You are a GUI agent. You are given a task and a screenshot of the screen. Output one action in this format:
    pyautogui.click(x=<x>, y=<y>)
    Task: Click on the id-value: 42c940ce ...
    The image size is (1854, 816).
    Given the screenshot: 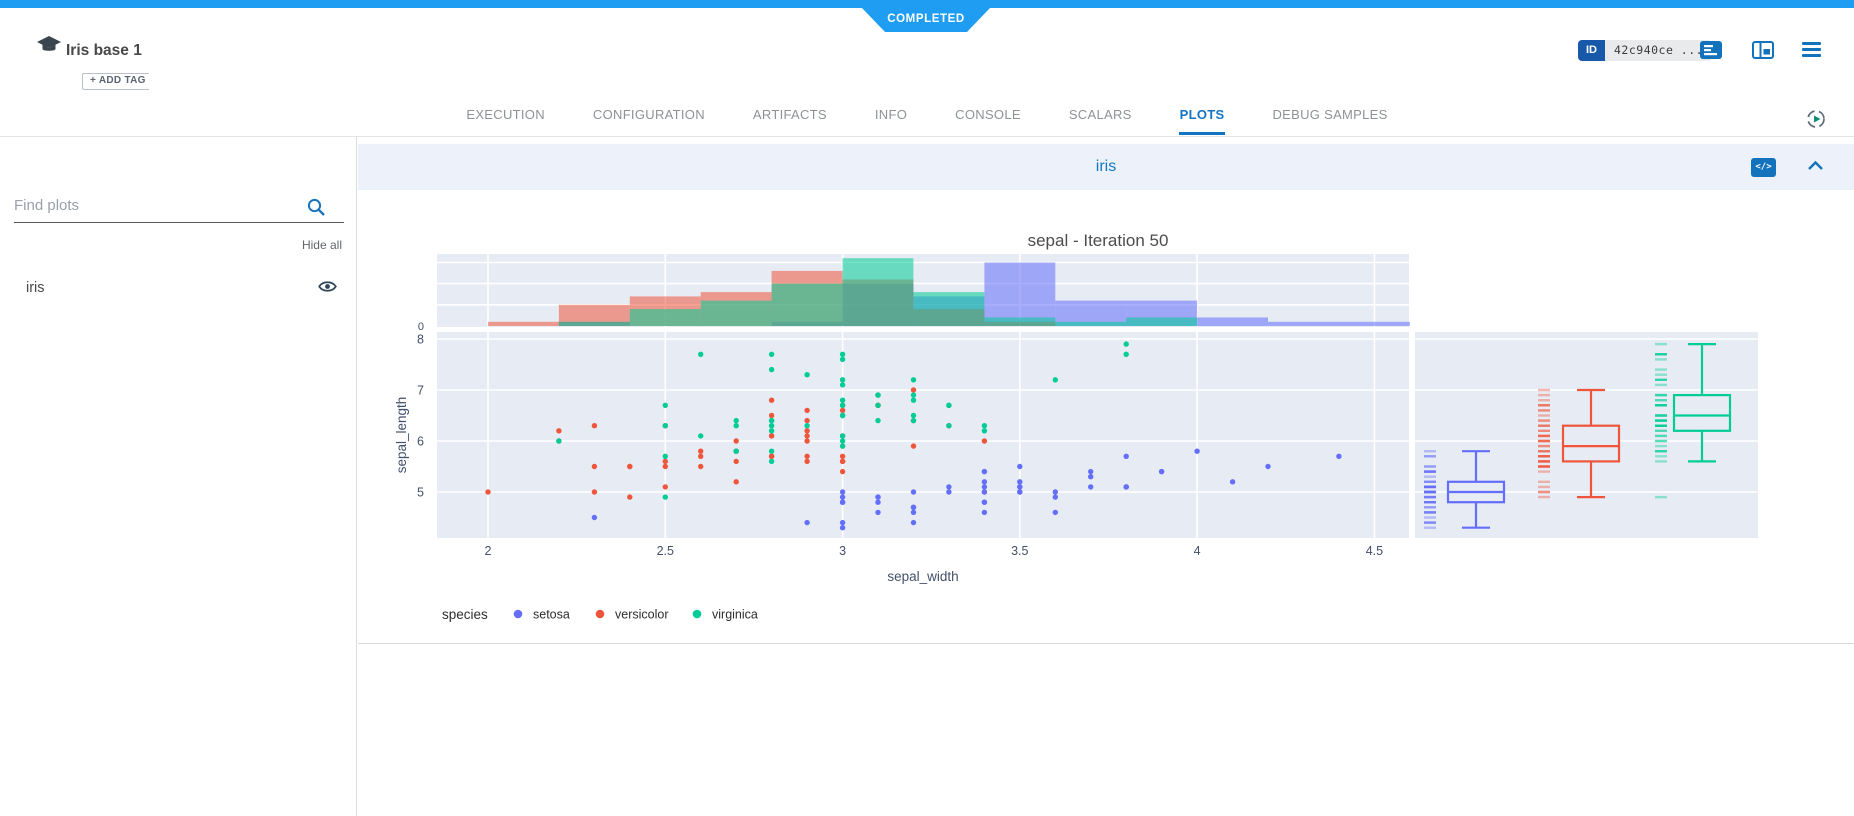 What is the action you would take?
    pyautogui.click(x=1659, y=50)
    